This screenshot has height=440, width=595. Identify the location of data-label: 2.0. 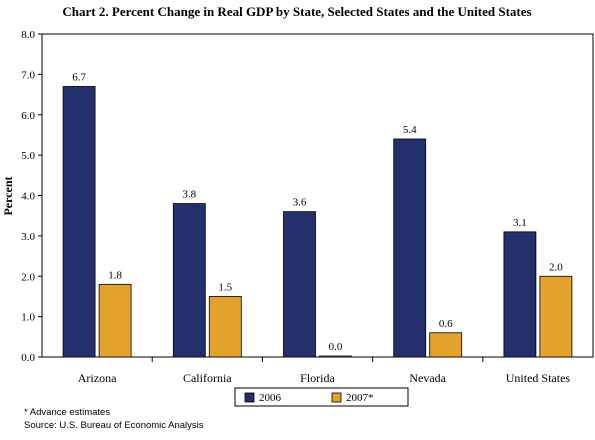
(556, 267).